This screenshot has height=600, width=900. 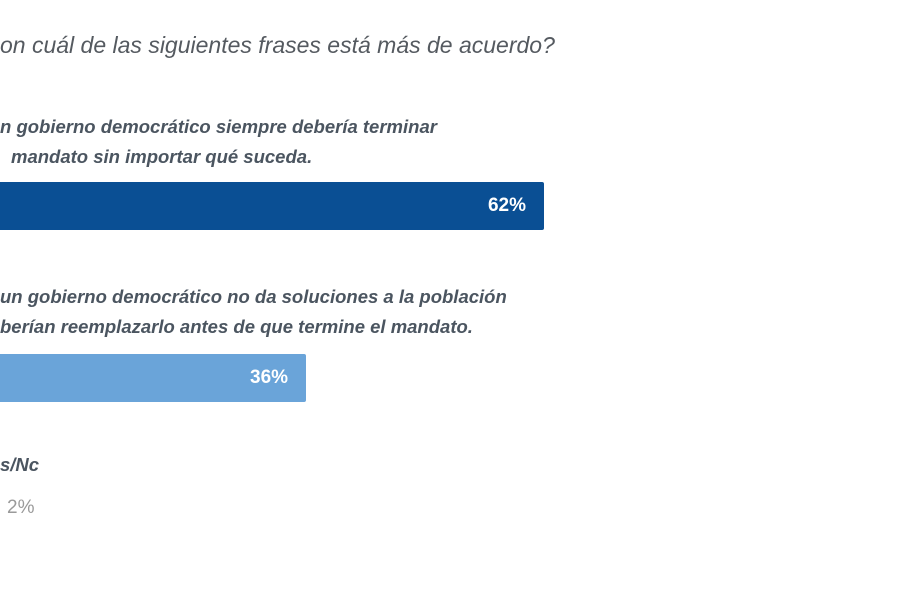 I want to click on data-label: 36%, so click(x=269, y=377).